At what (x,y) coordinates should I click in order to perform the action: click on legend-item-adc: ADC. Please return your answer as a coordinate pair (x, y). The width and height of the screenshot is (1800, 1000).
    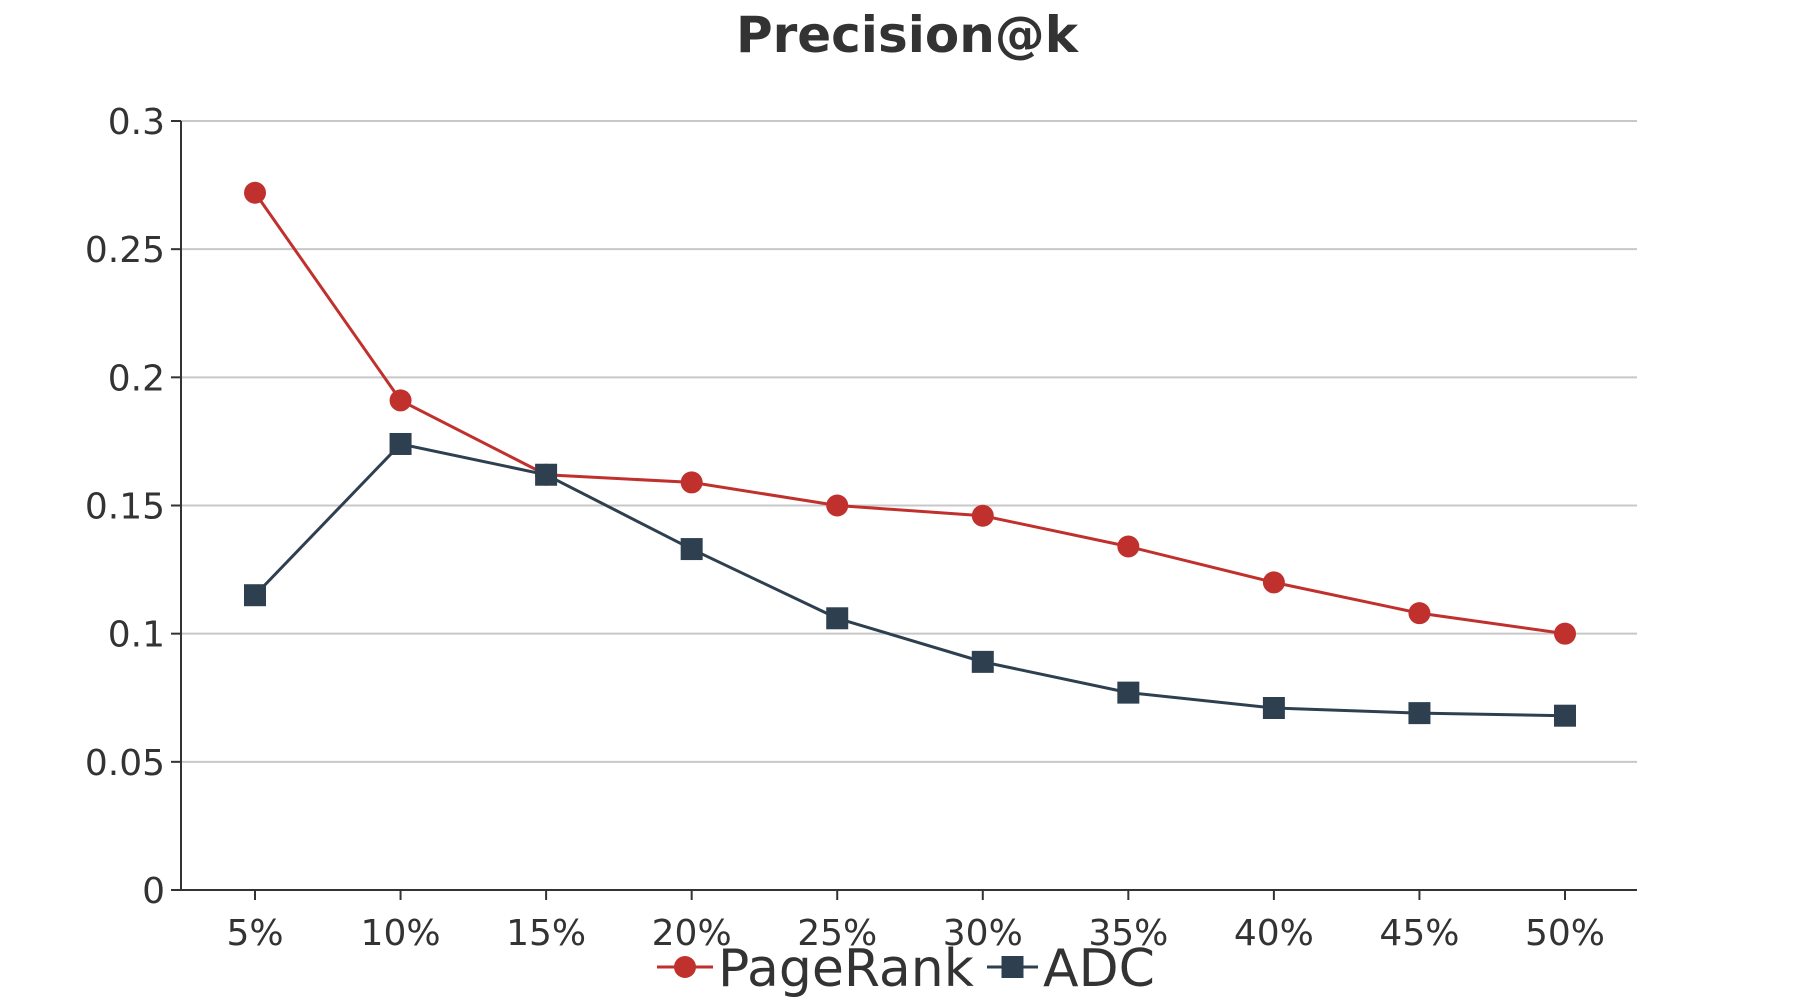
    Looking at the image, I should click on (1071, 969).